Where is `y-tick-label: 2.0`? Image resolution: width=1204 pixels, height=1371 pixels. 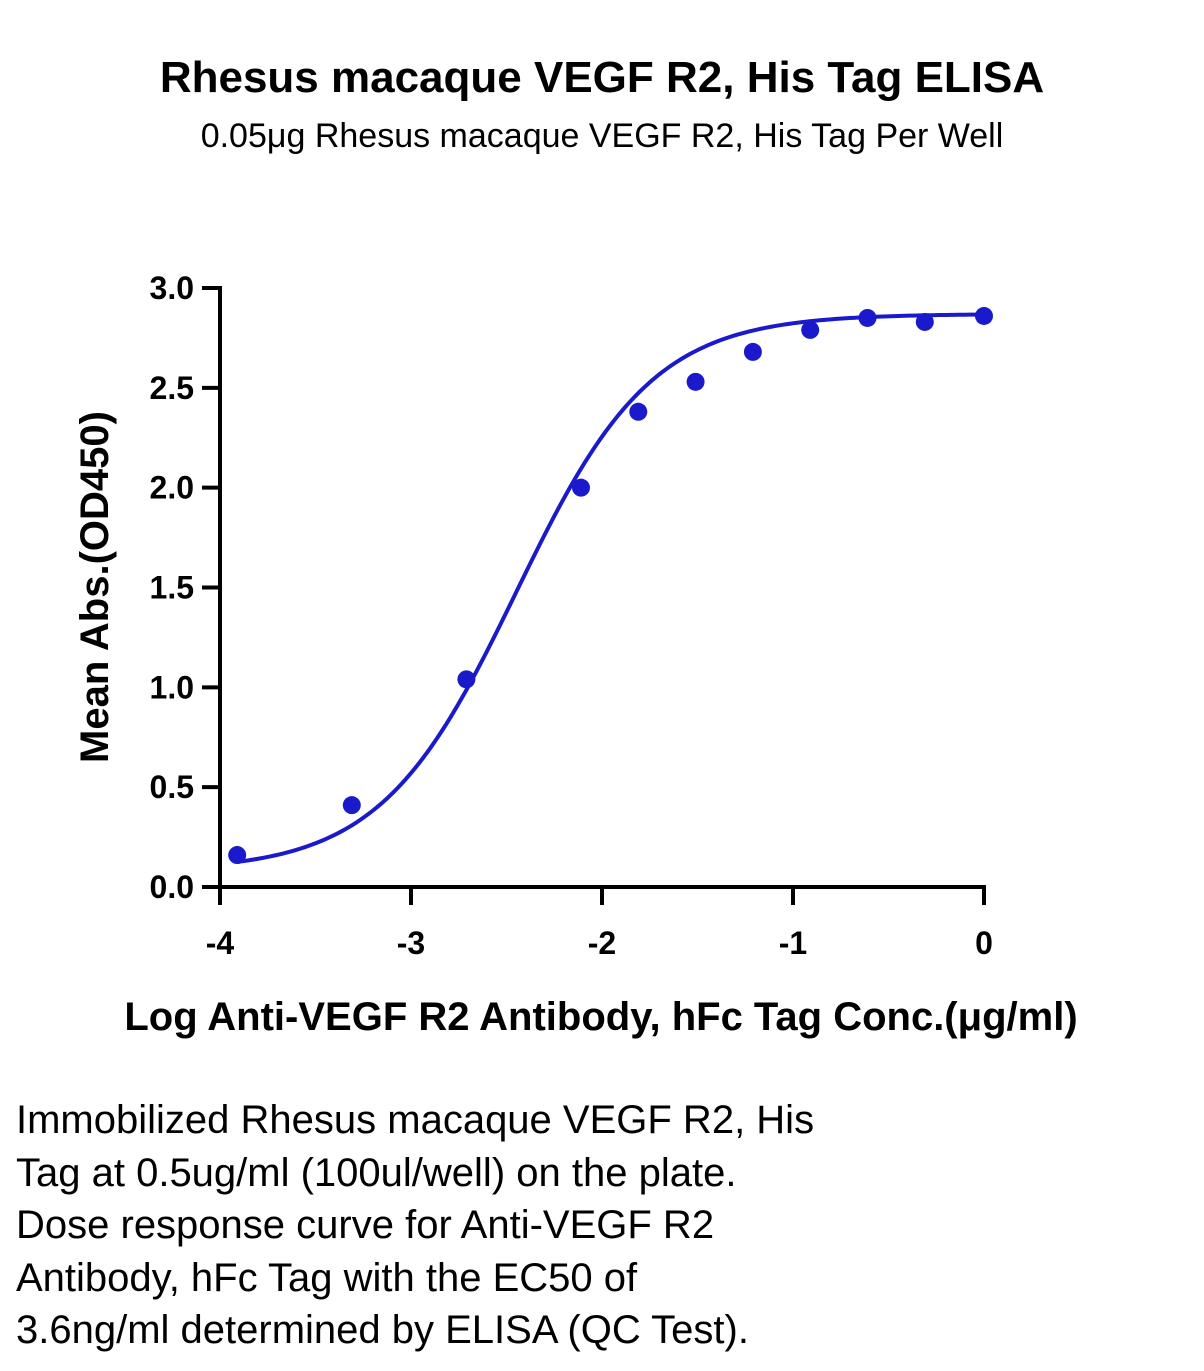 y-tick-label: 2.0 is located at coordinates (172, 488).